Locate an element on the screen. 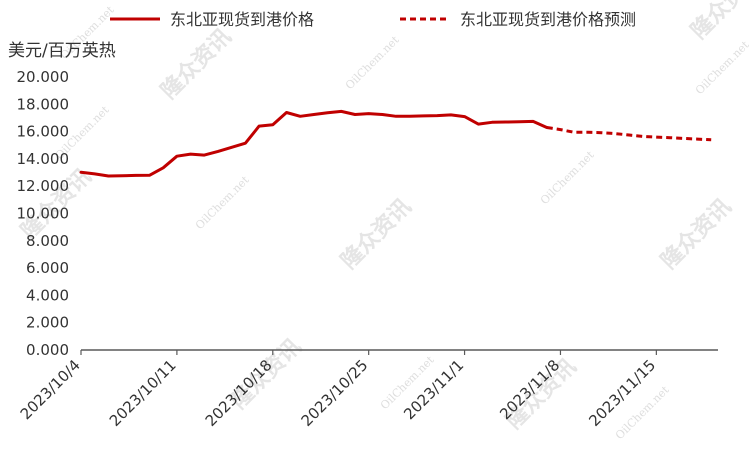 This screenshot has width=751, height=450. series-line-actual is located at coordinates (314, 143).